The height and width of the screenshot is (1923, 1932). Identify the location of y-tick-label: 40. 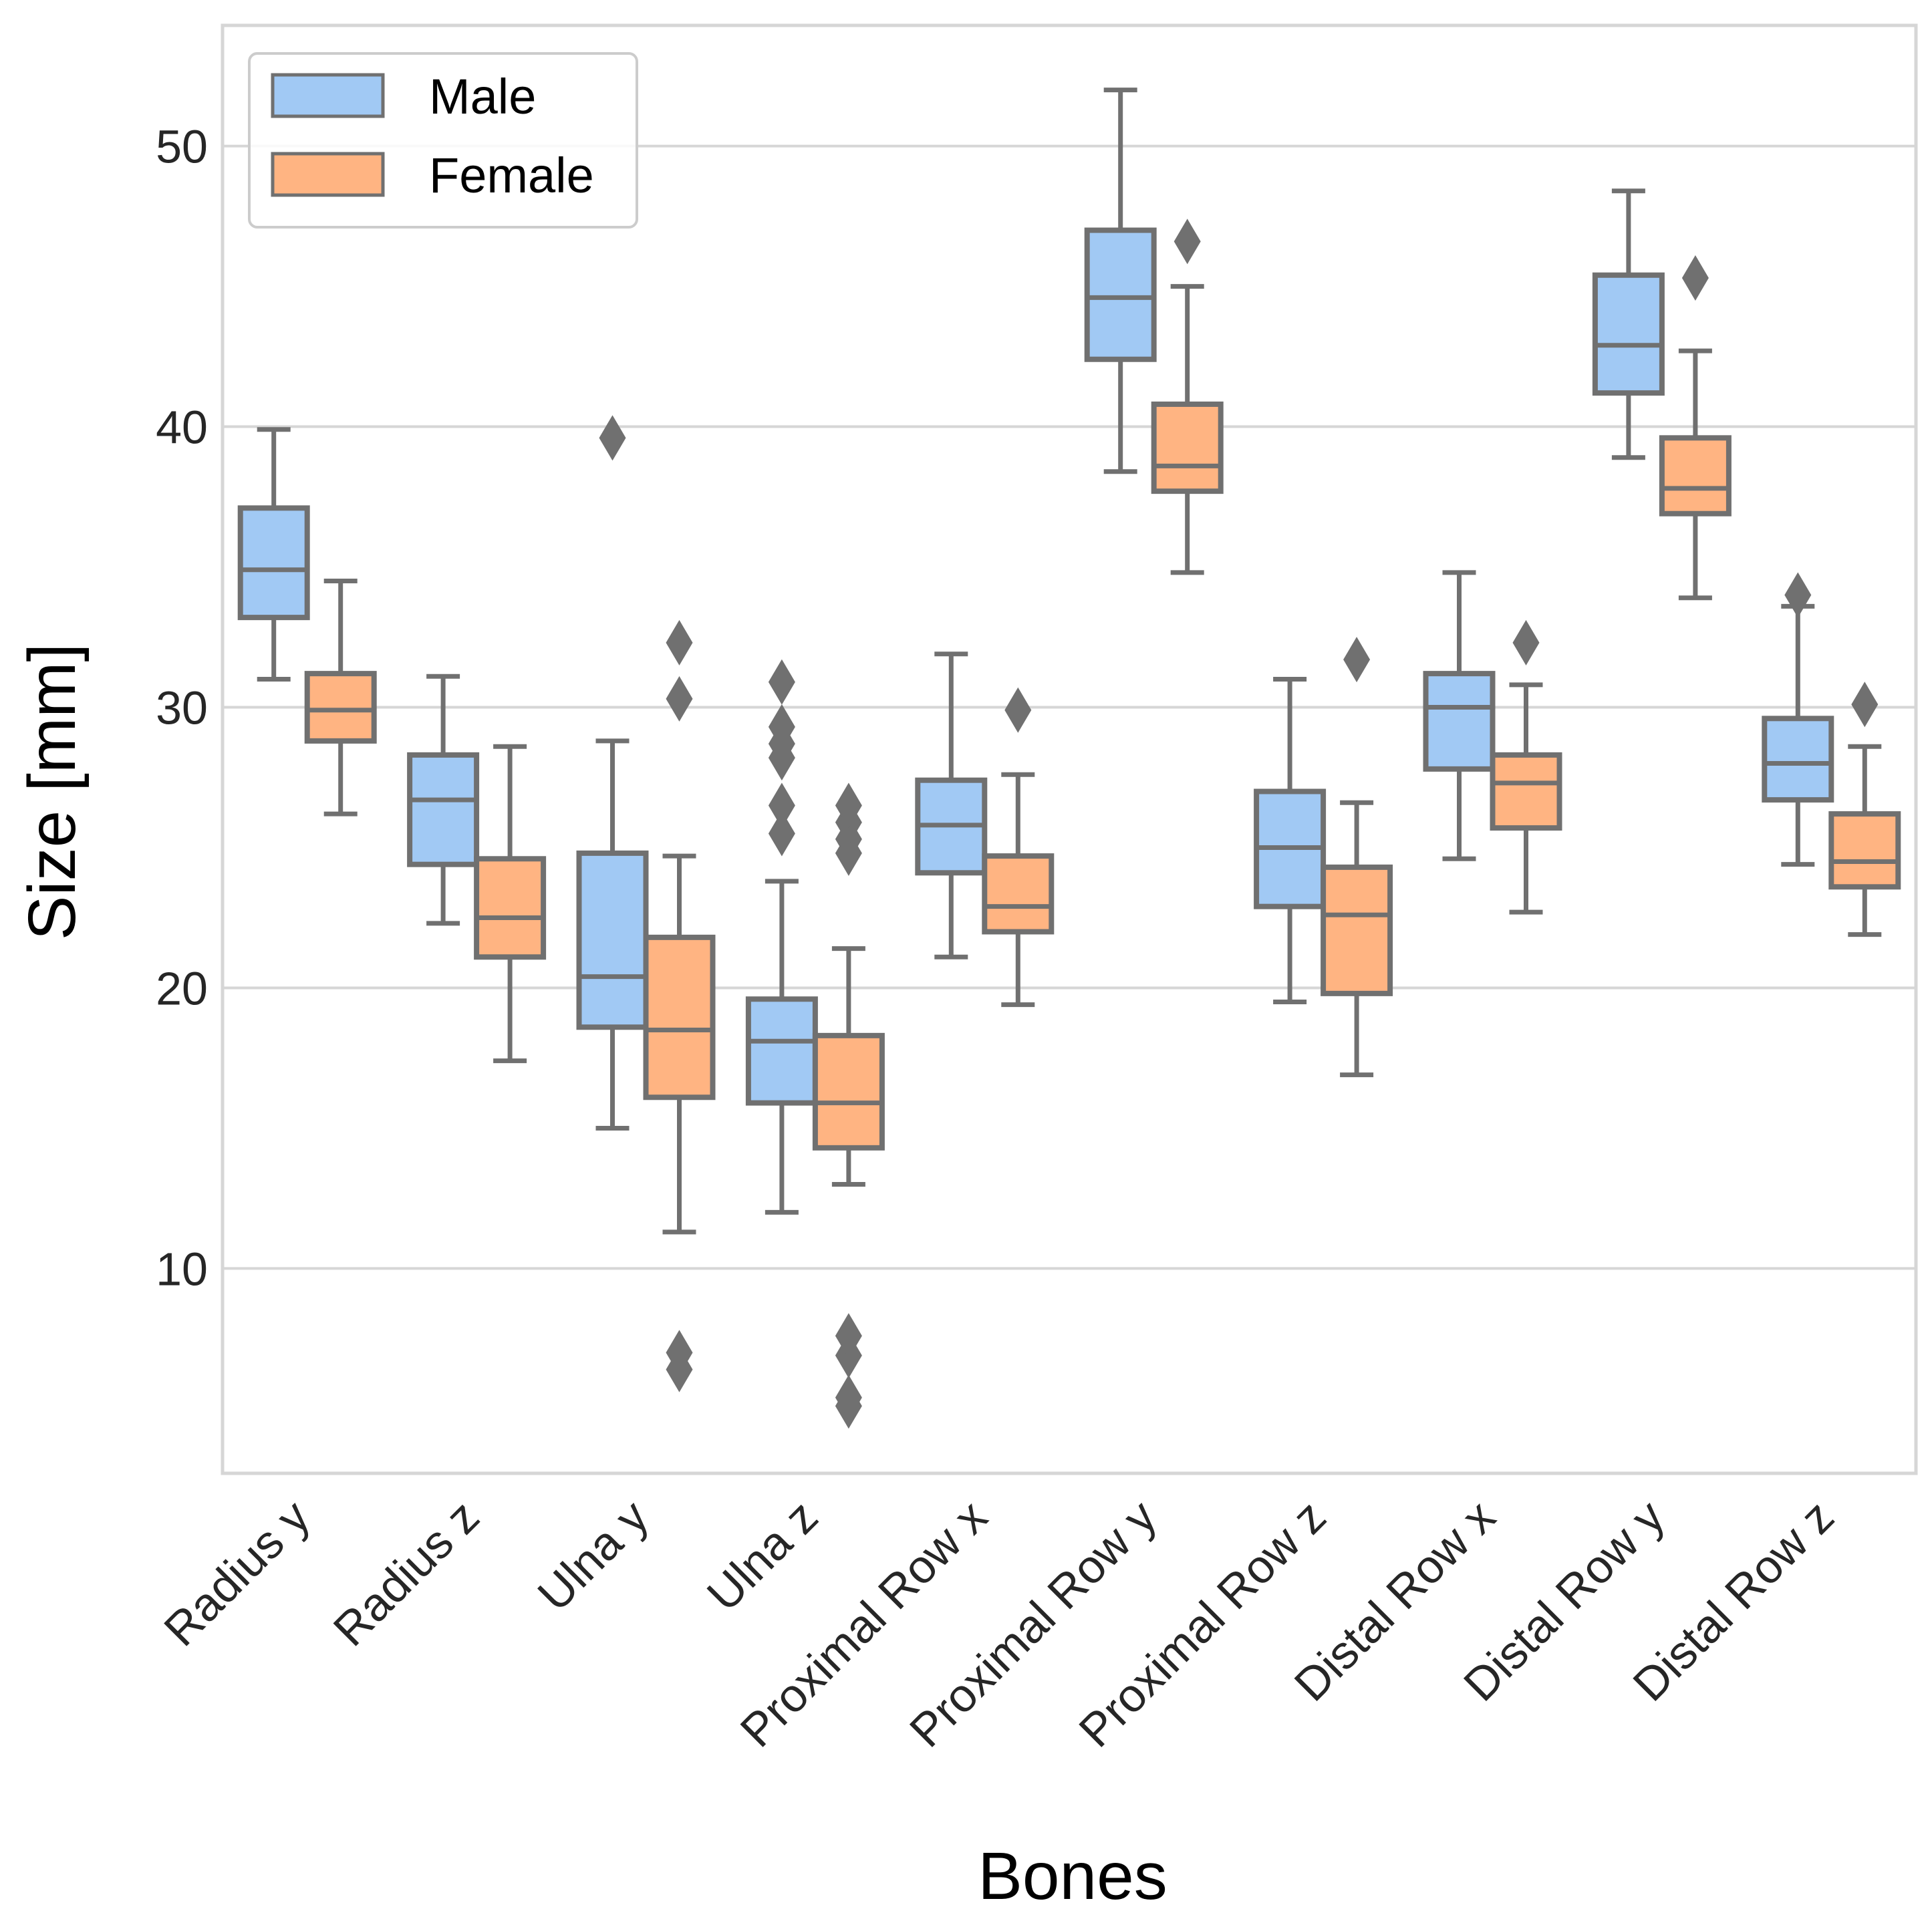
(182, 428).